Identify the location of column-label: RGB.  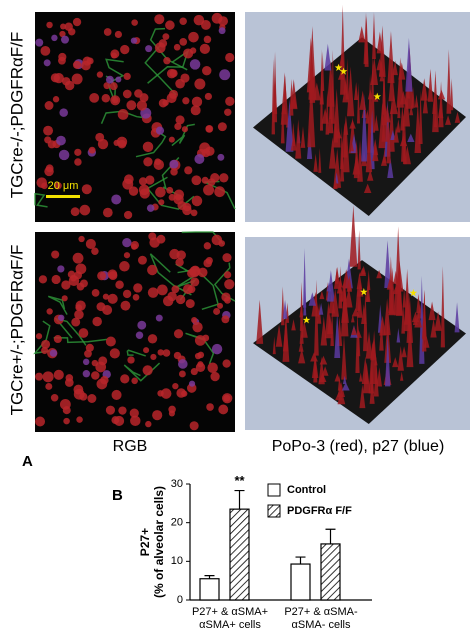
(130, 446).